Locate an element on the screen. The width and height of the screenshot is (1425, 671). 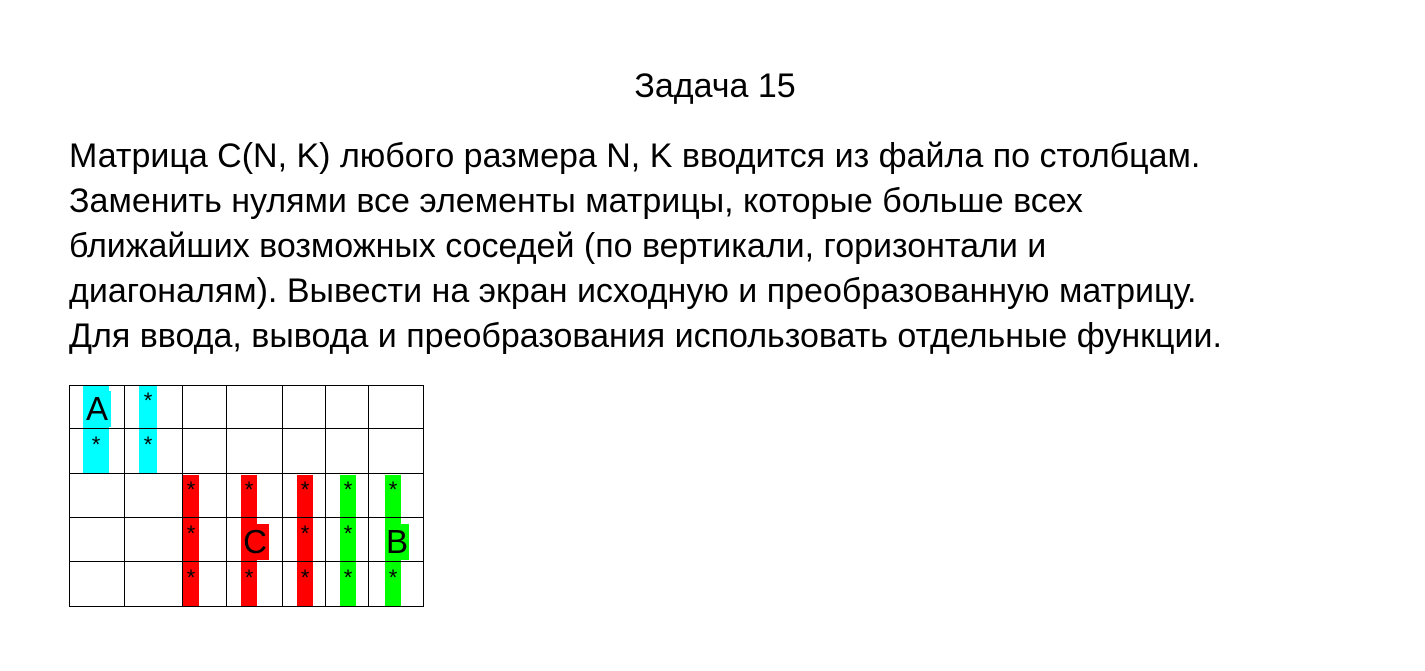
green-highlight-strip is located at coordinates (348, 541).